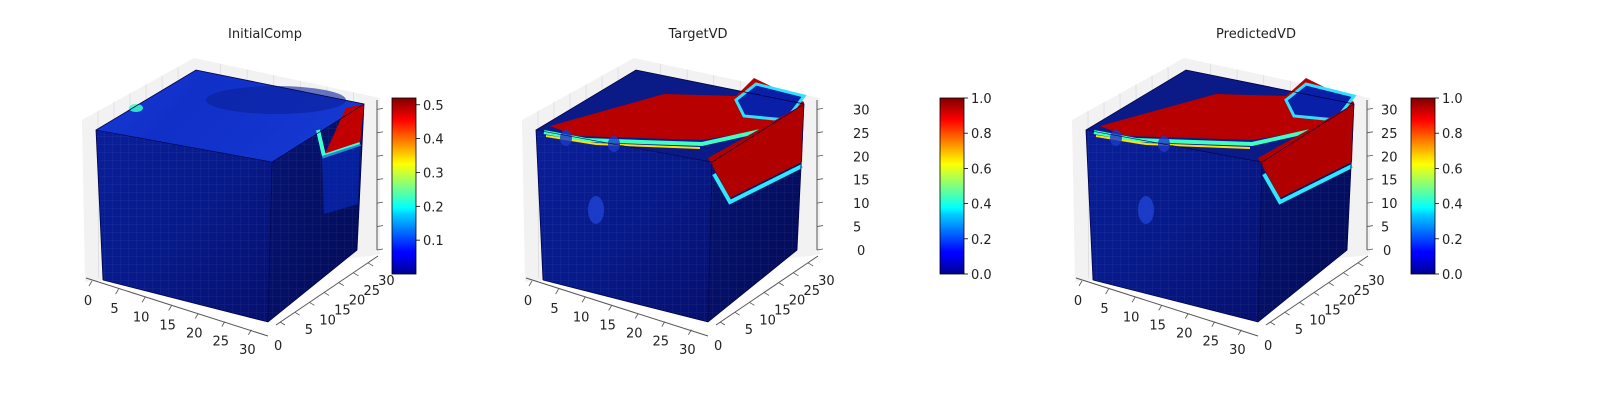 This screenshot has width=1600, height=400. I want to click on side-high-region, so click(756, 151).